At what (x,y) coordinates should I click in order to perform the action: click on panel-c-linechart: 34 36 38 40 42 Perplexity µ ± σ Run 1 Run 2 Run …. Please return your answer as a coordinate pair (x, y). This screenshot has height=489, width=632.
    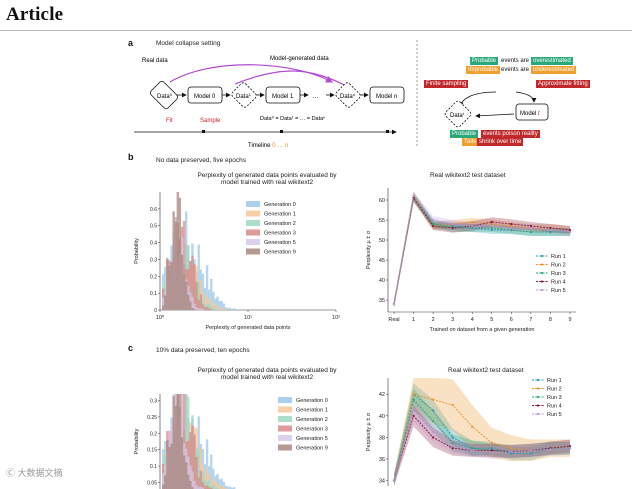
    Looking at the image, I should click on (469, 432).